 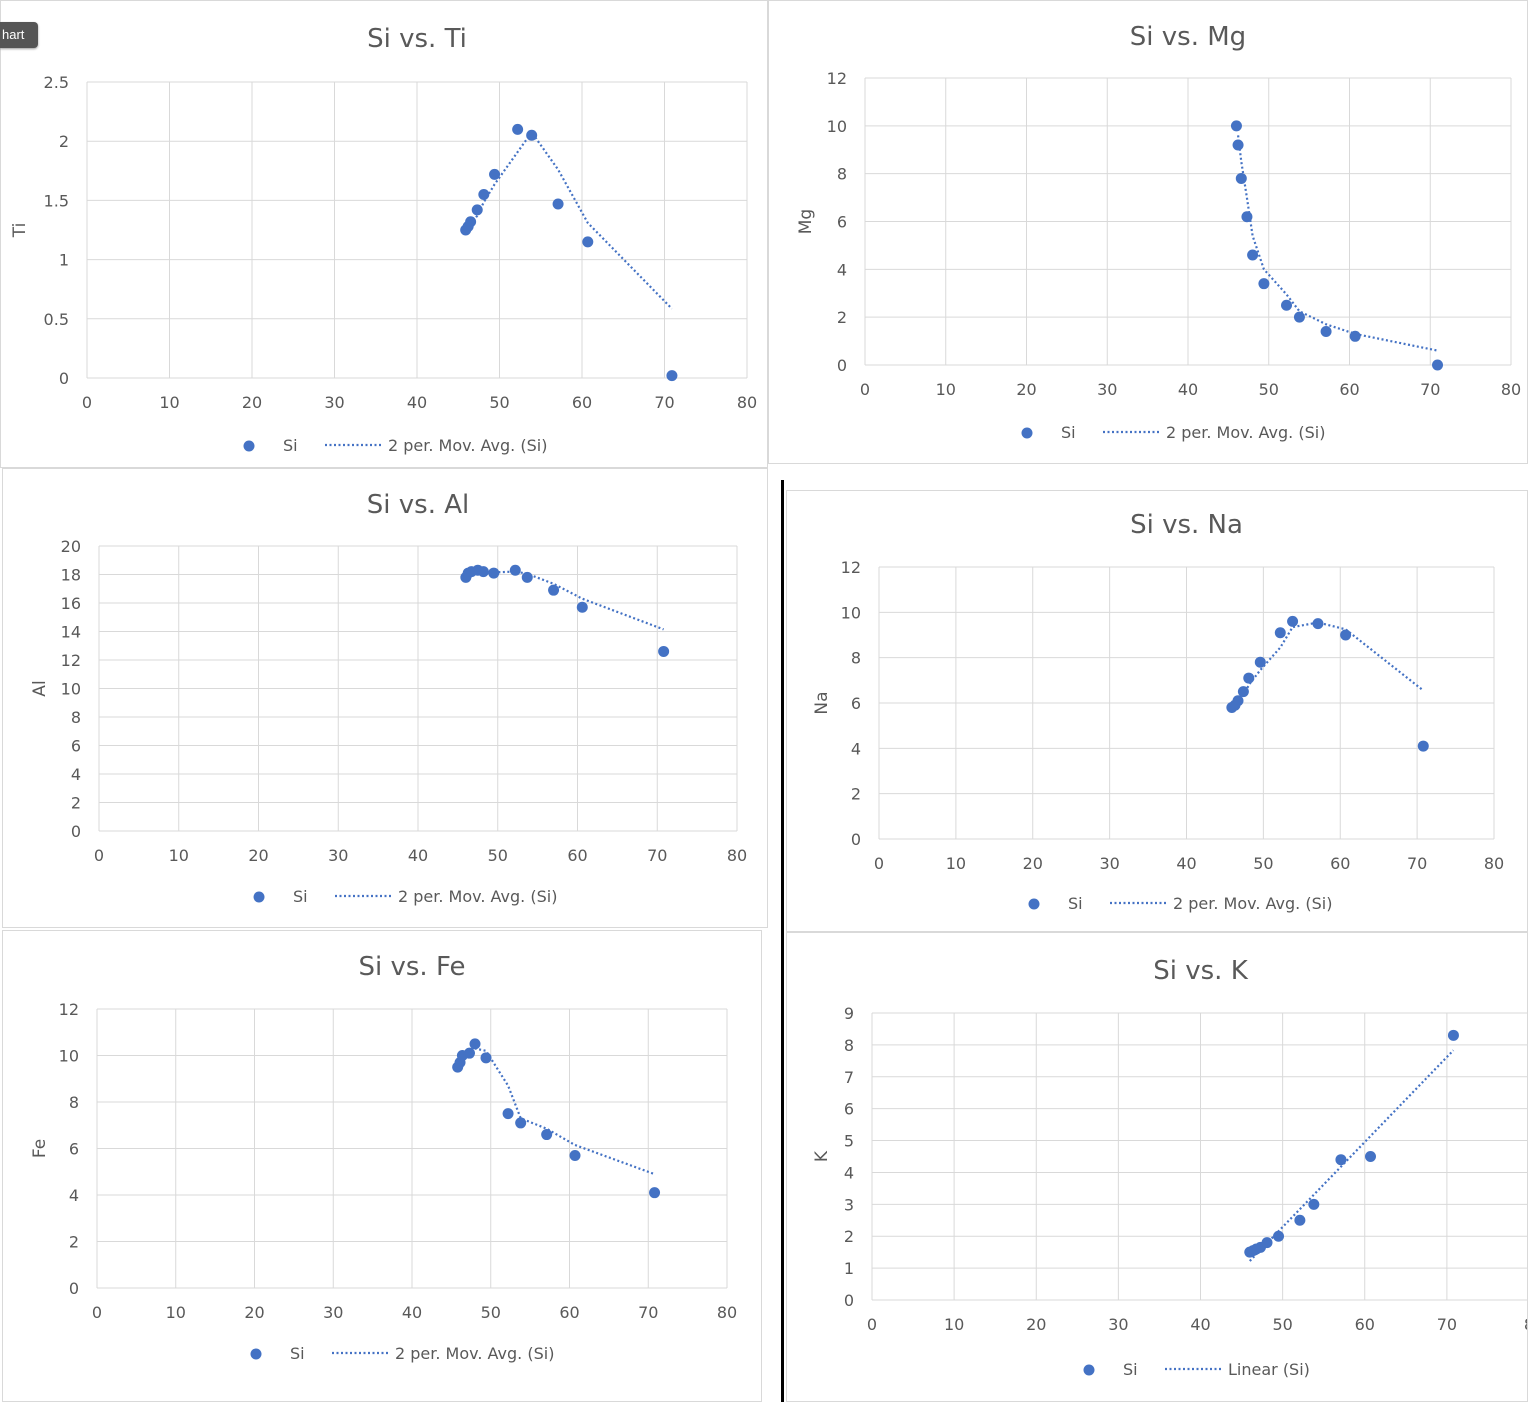 I want to click on x-tick-label: 20, so click(x=1026, y=389).